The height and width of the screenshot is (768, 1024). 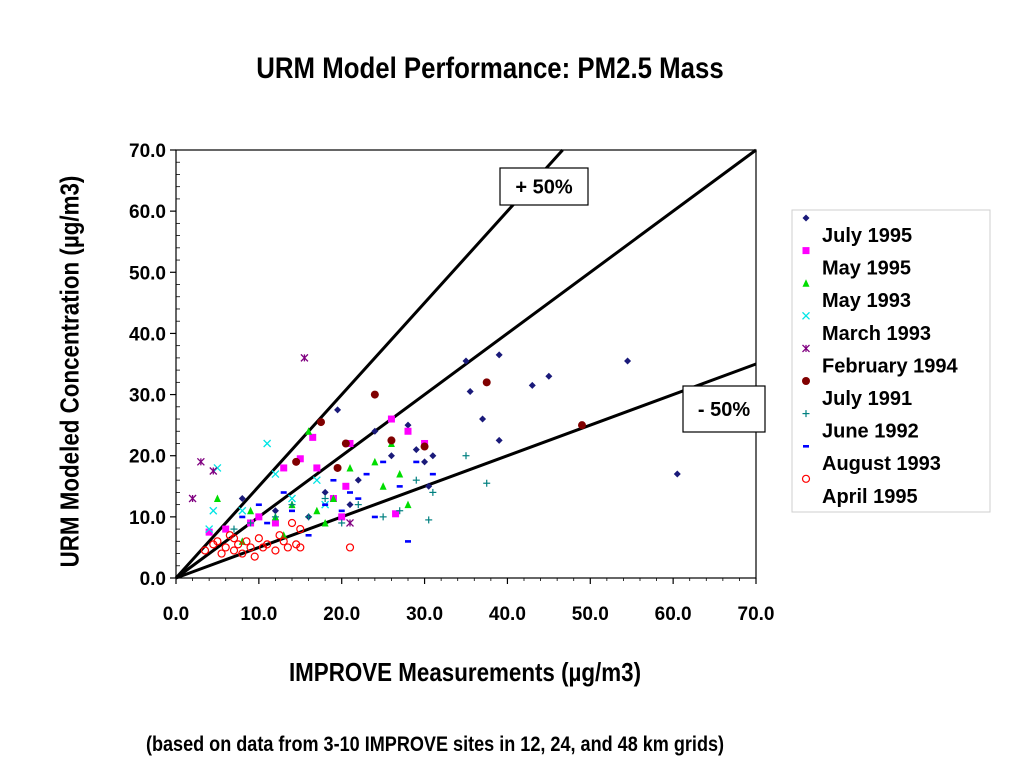 I want to click on annotation-box: - 50%, so click(x=724, y=409).